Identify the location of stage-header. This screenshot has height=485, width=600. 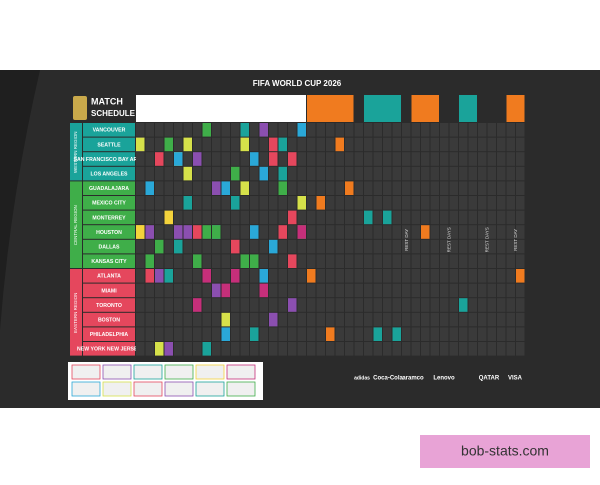
(221, 108).